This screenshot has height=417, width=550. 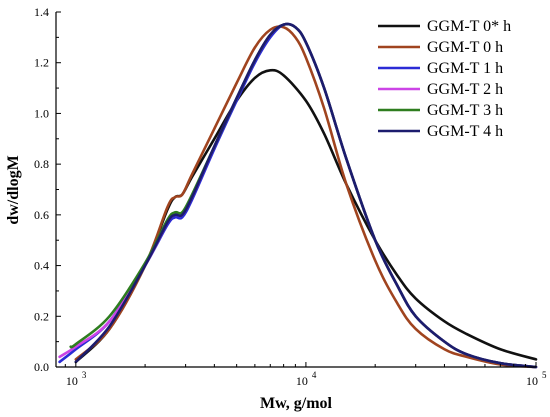 I want to click on y-tick-label: 1.0, so click(x=41, y=113).